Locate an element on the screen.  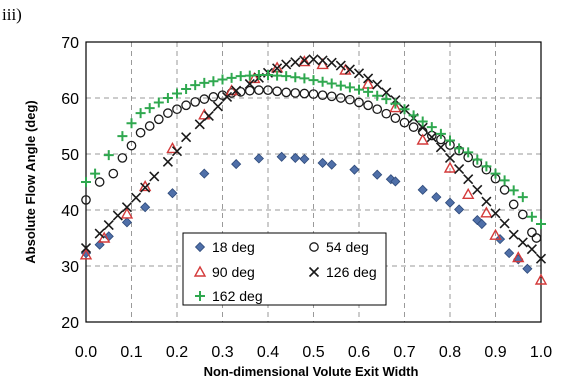
x-tick-label: 0.6 is located at coordinates (359, 352).